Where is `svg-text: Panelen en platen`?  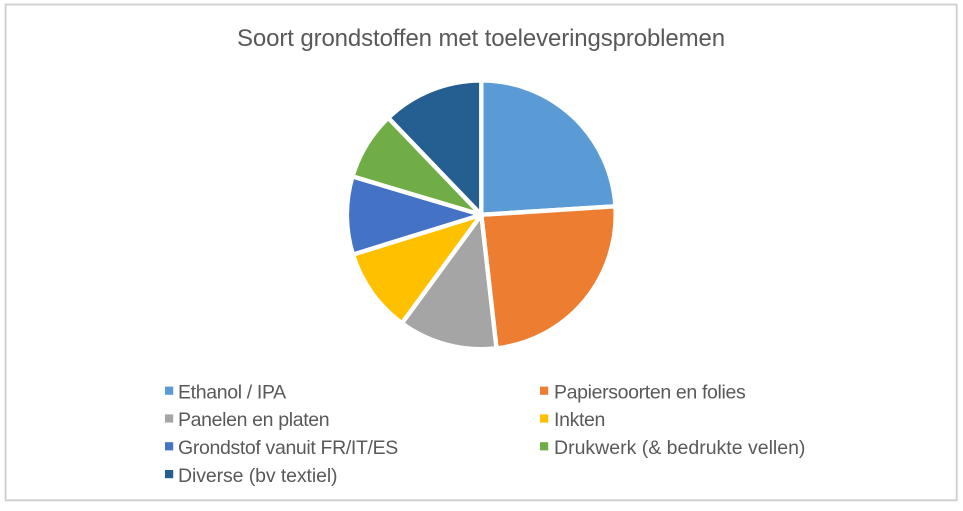 svg-text: Panelen en platen is located at coordinates (253, 420).